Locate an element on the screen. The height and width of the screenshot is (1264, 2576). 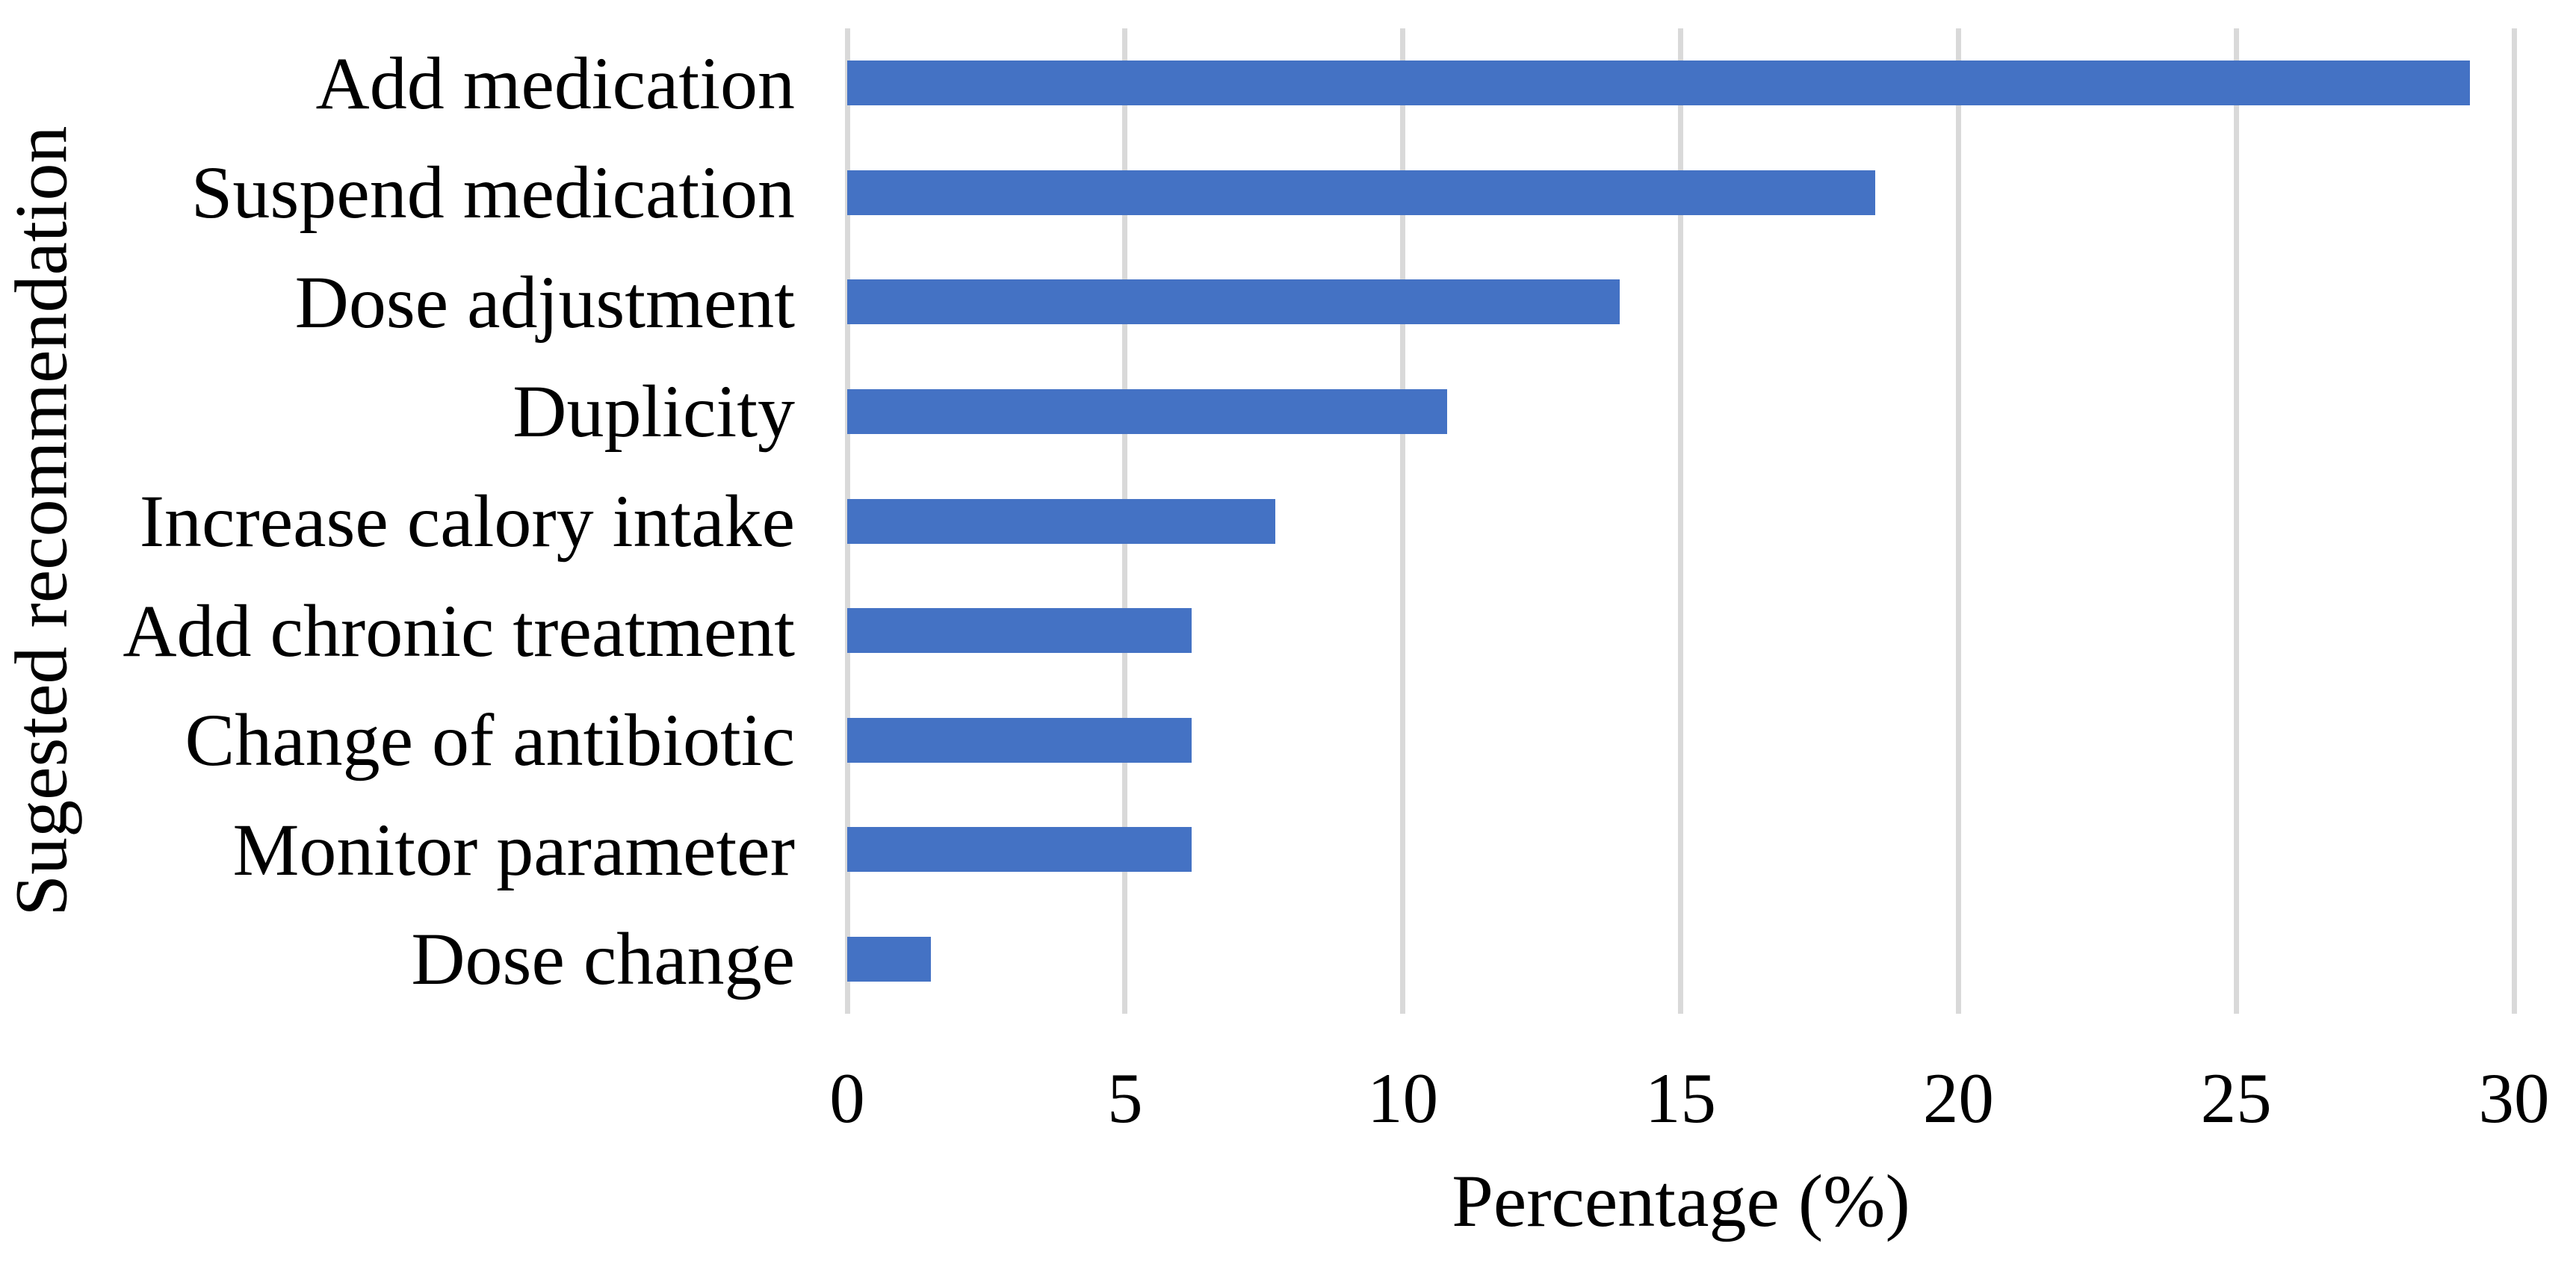
x-tick-label: 0 is located at coordinates (847, 1098).